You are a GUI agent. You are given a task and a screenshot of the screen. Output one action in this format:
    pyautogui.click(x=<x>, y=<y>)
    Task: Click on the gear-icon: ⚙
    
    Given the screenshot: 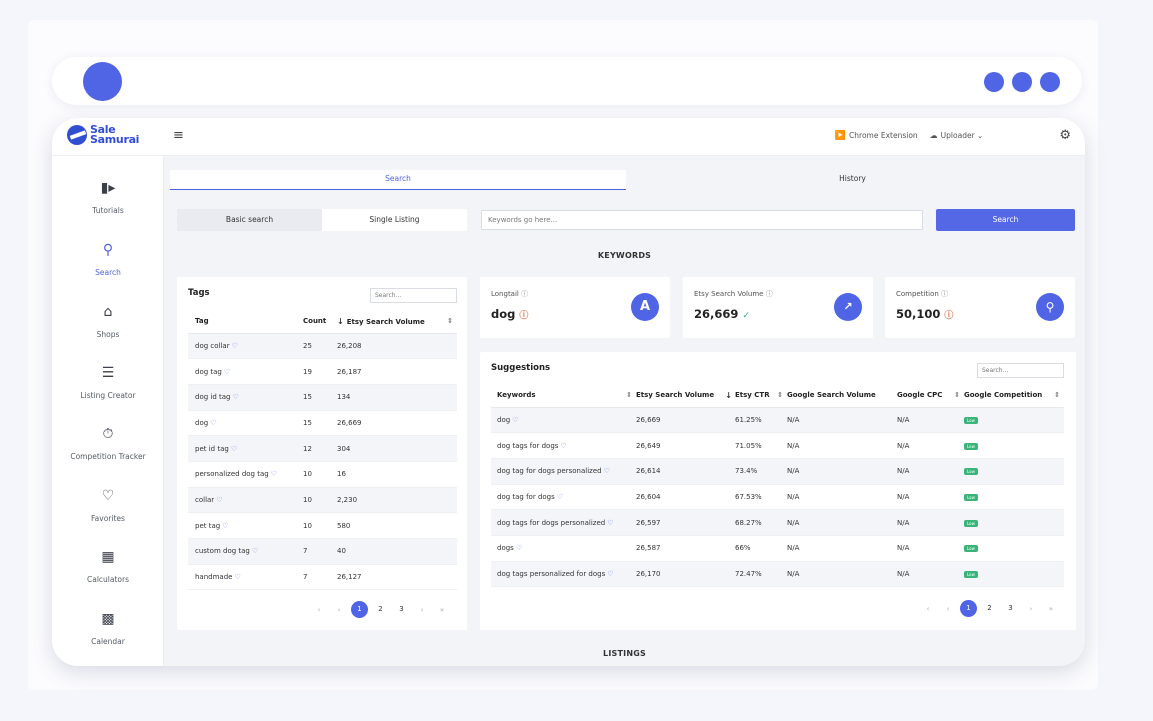 What is the action you would take?
    pyautogui.click(x=1065, y=135)
    